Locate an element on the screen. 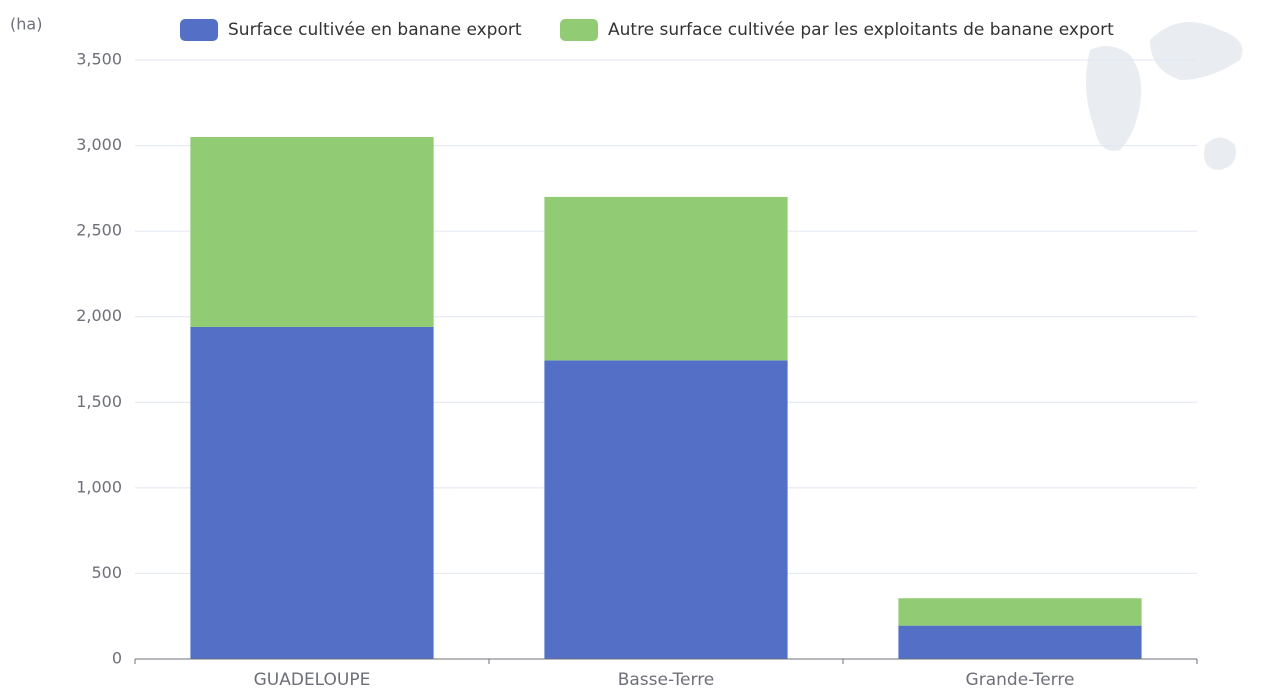  x-tick-label: Grande-Terre is located at coordinates (1020, 680).